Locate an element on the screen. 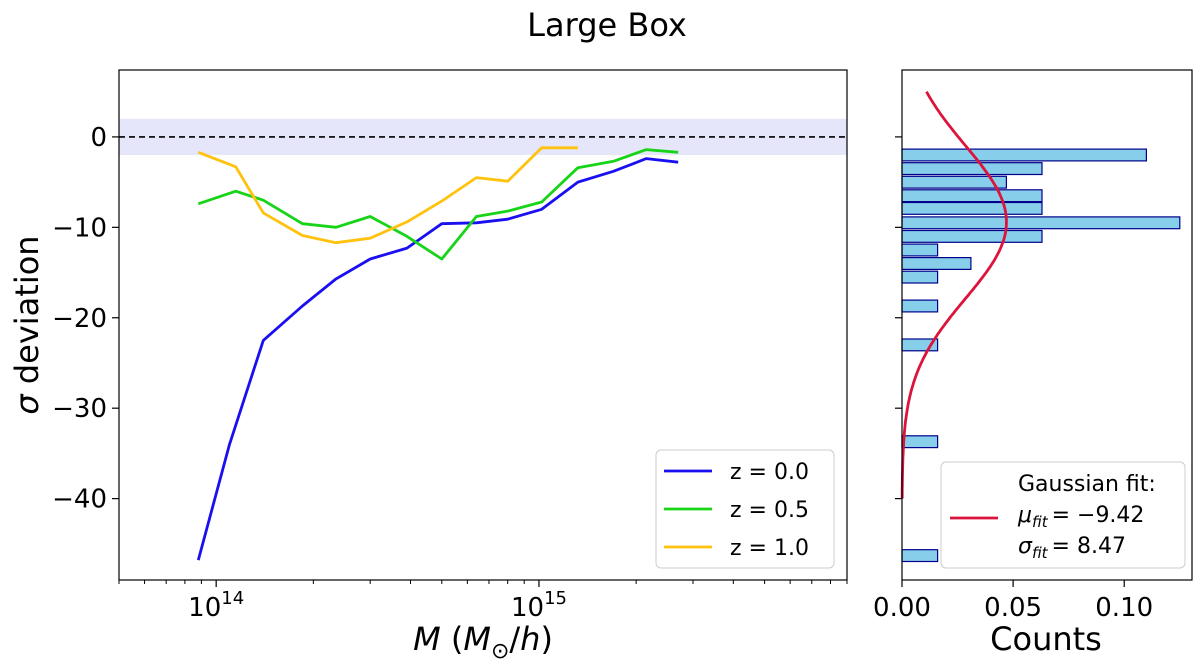 This screenshot has height=669, width=1200. x-axis-label: M (M⊙/h) is located at coordinates (483, 642).